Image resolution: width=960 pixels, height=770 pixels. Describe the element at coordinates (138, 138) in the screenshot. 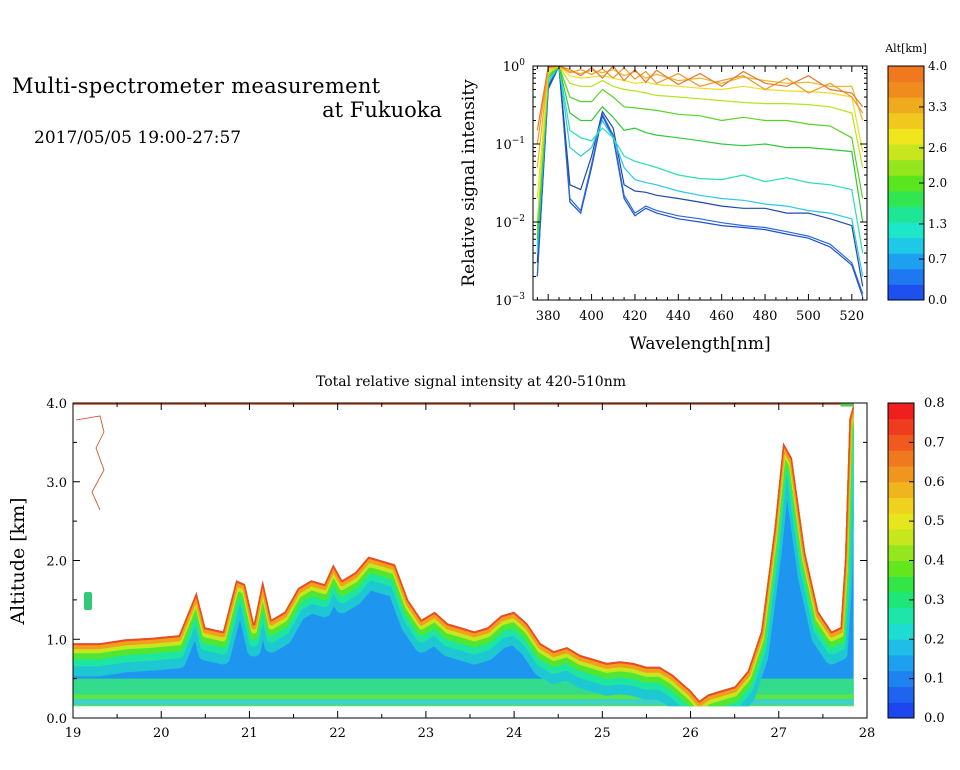

I see `date-range: 2017/05/05 19:00-27:57` at that location.